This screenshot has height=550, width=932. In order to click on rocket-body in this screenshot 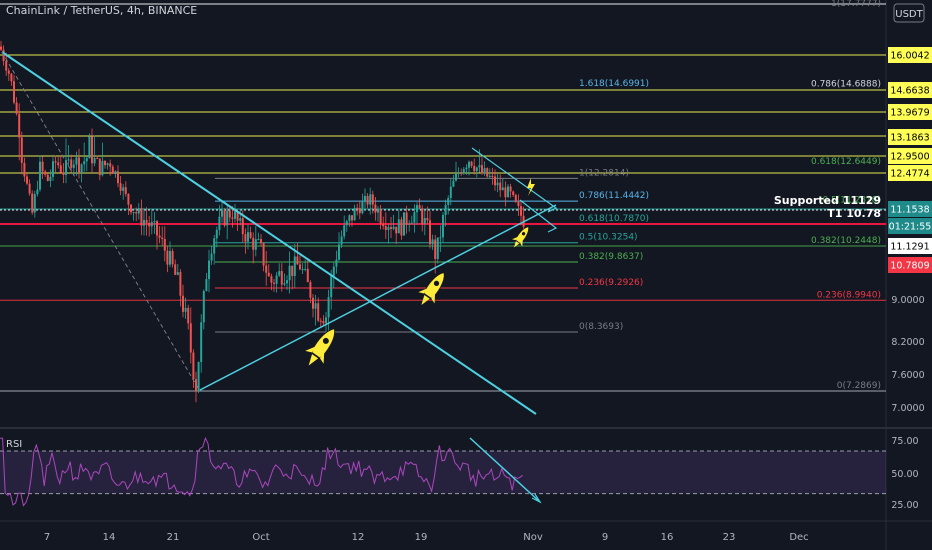, I will do `click(323, 343)`.